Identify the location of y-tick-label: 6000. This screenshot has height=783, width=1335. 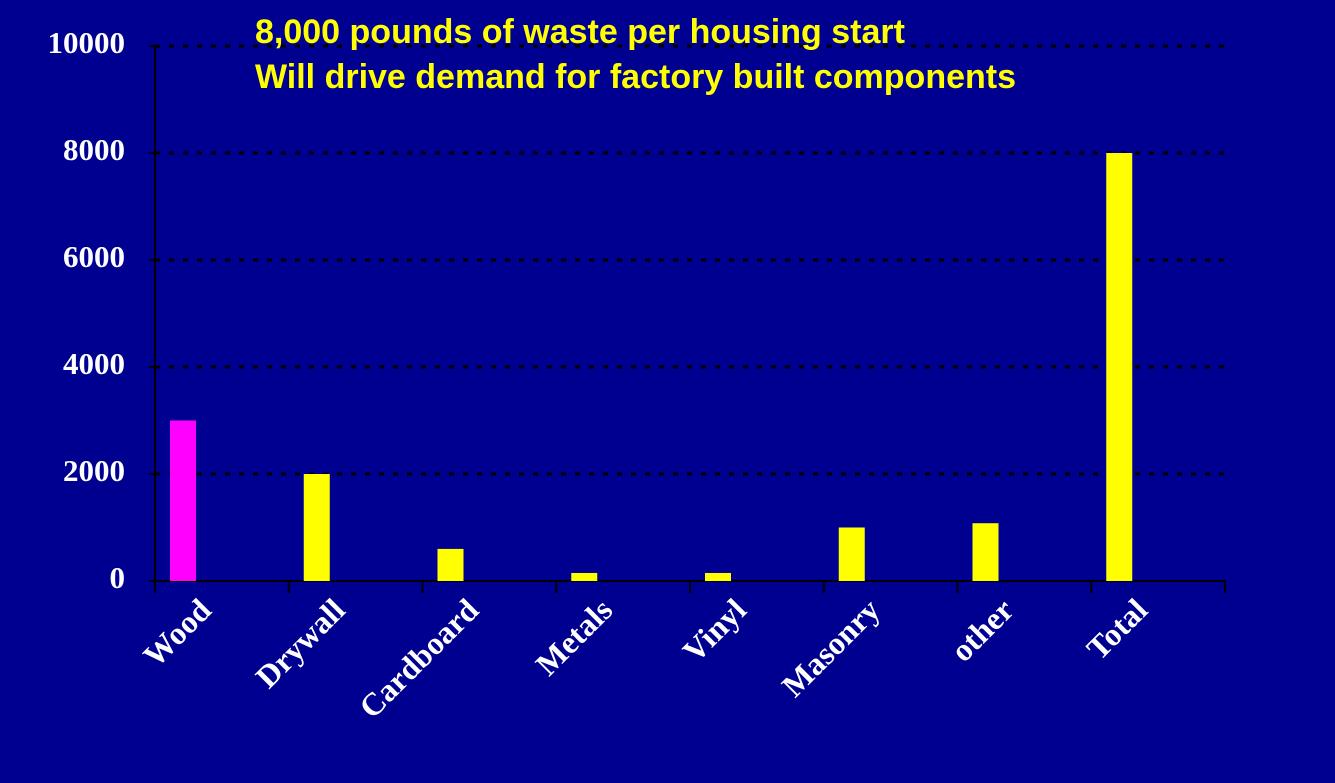
(94, 256).